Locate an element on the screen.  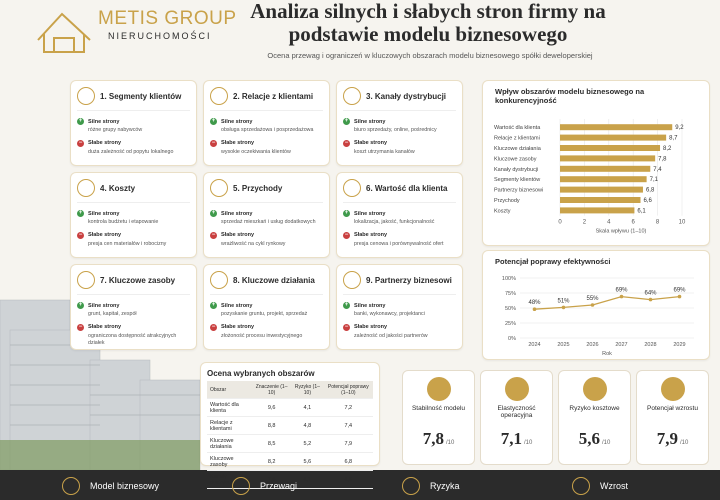
kpi-icon is located at coordinates (438, 389).